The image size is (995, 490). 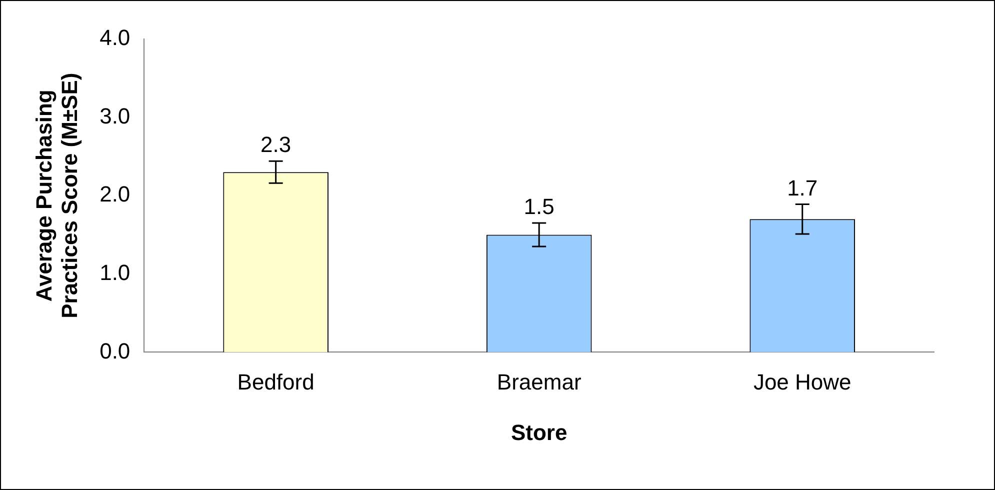 I want to click on y-tick-label: 2.0, so click(x=115, y=194).